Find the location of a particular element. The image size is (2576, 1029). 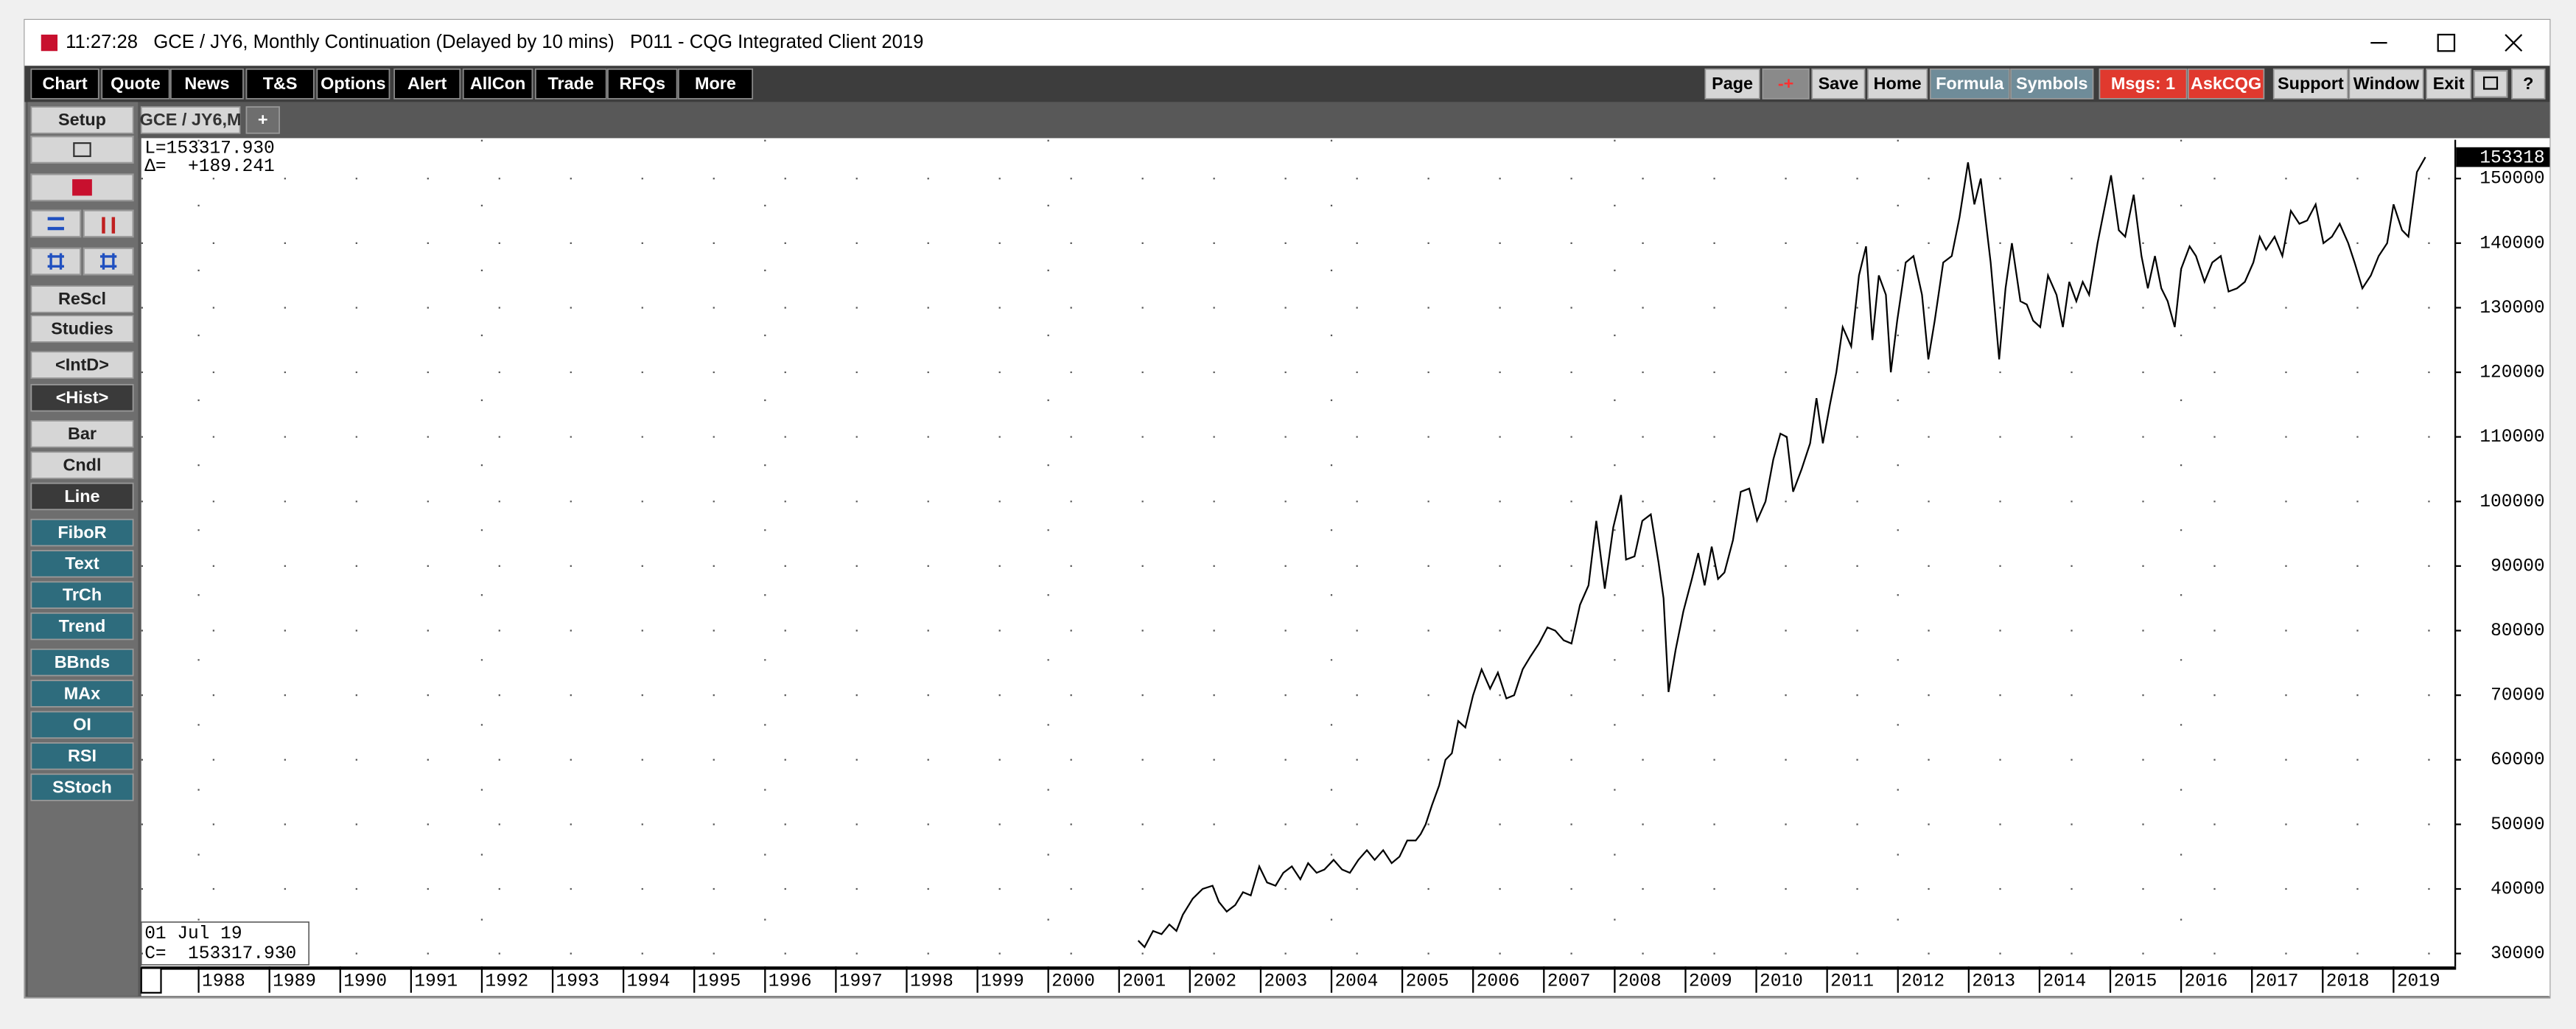

button-label: OI is located at coordinates (82, 724).